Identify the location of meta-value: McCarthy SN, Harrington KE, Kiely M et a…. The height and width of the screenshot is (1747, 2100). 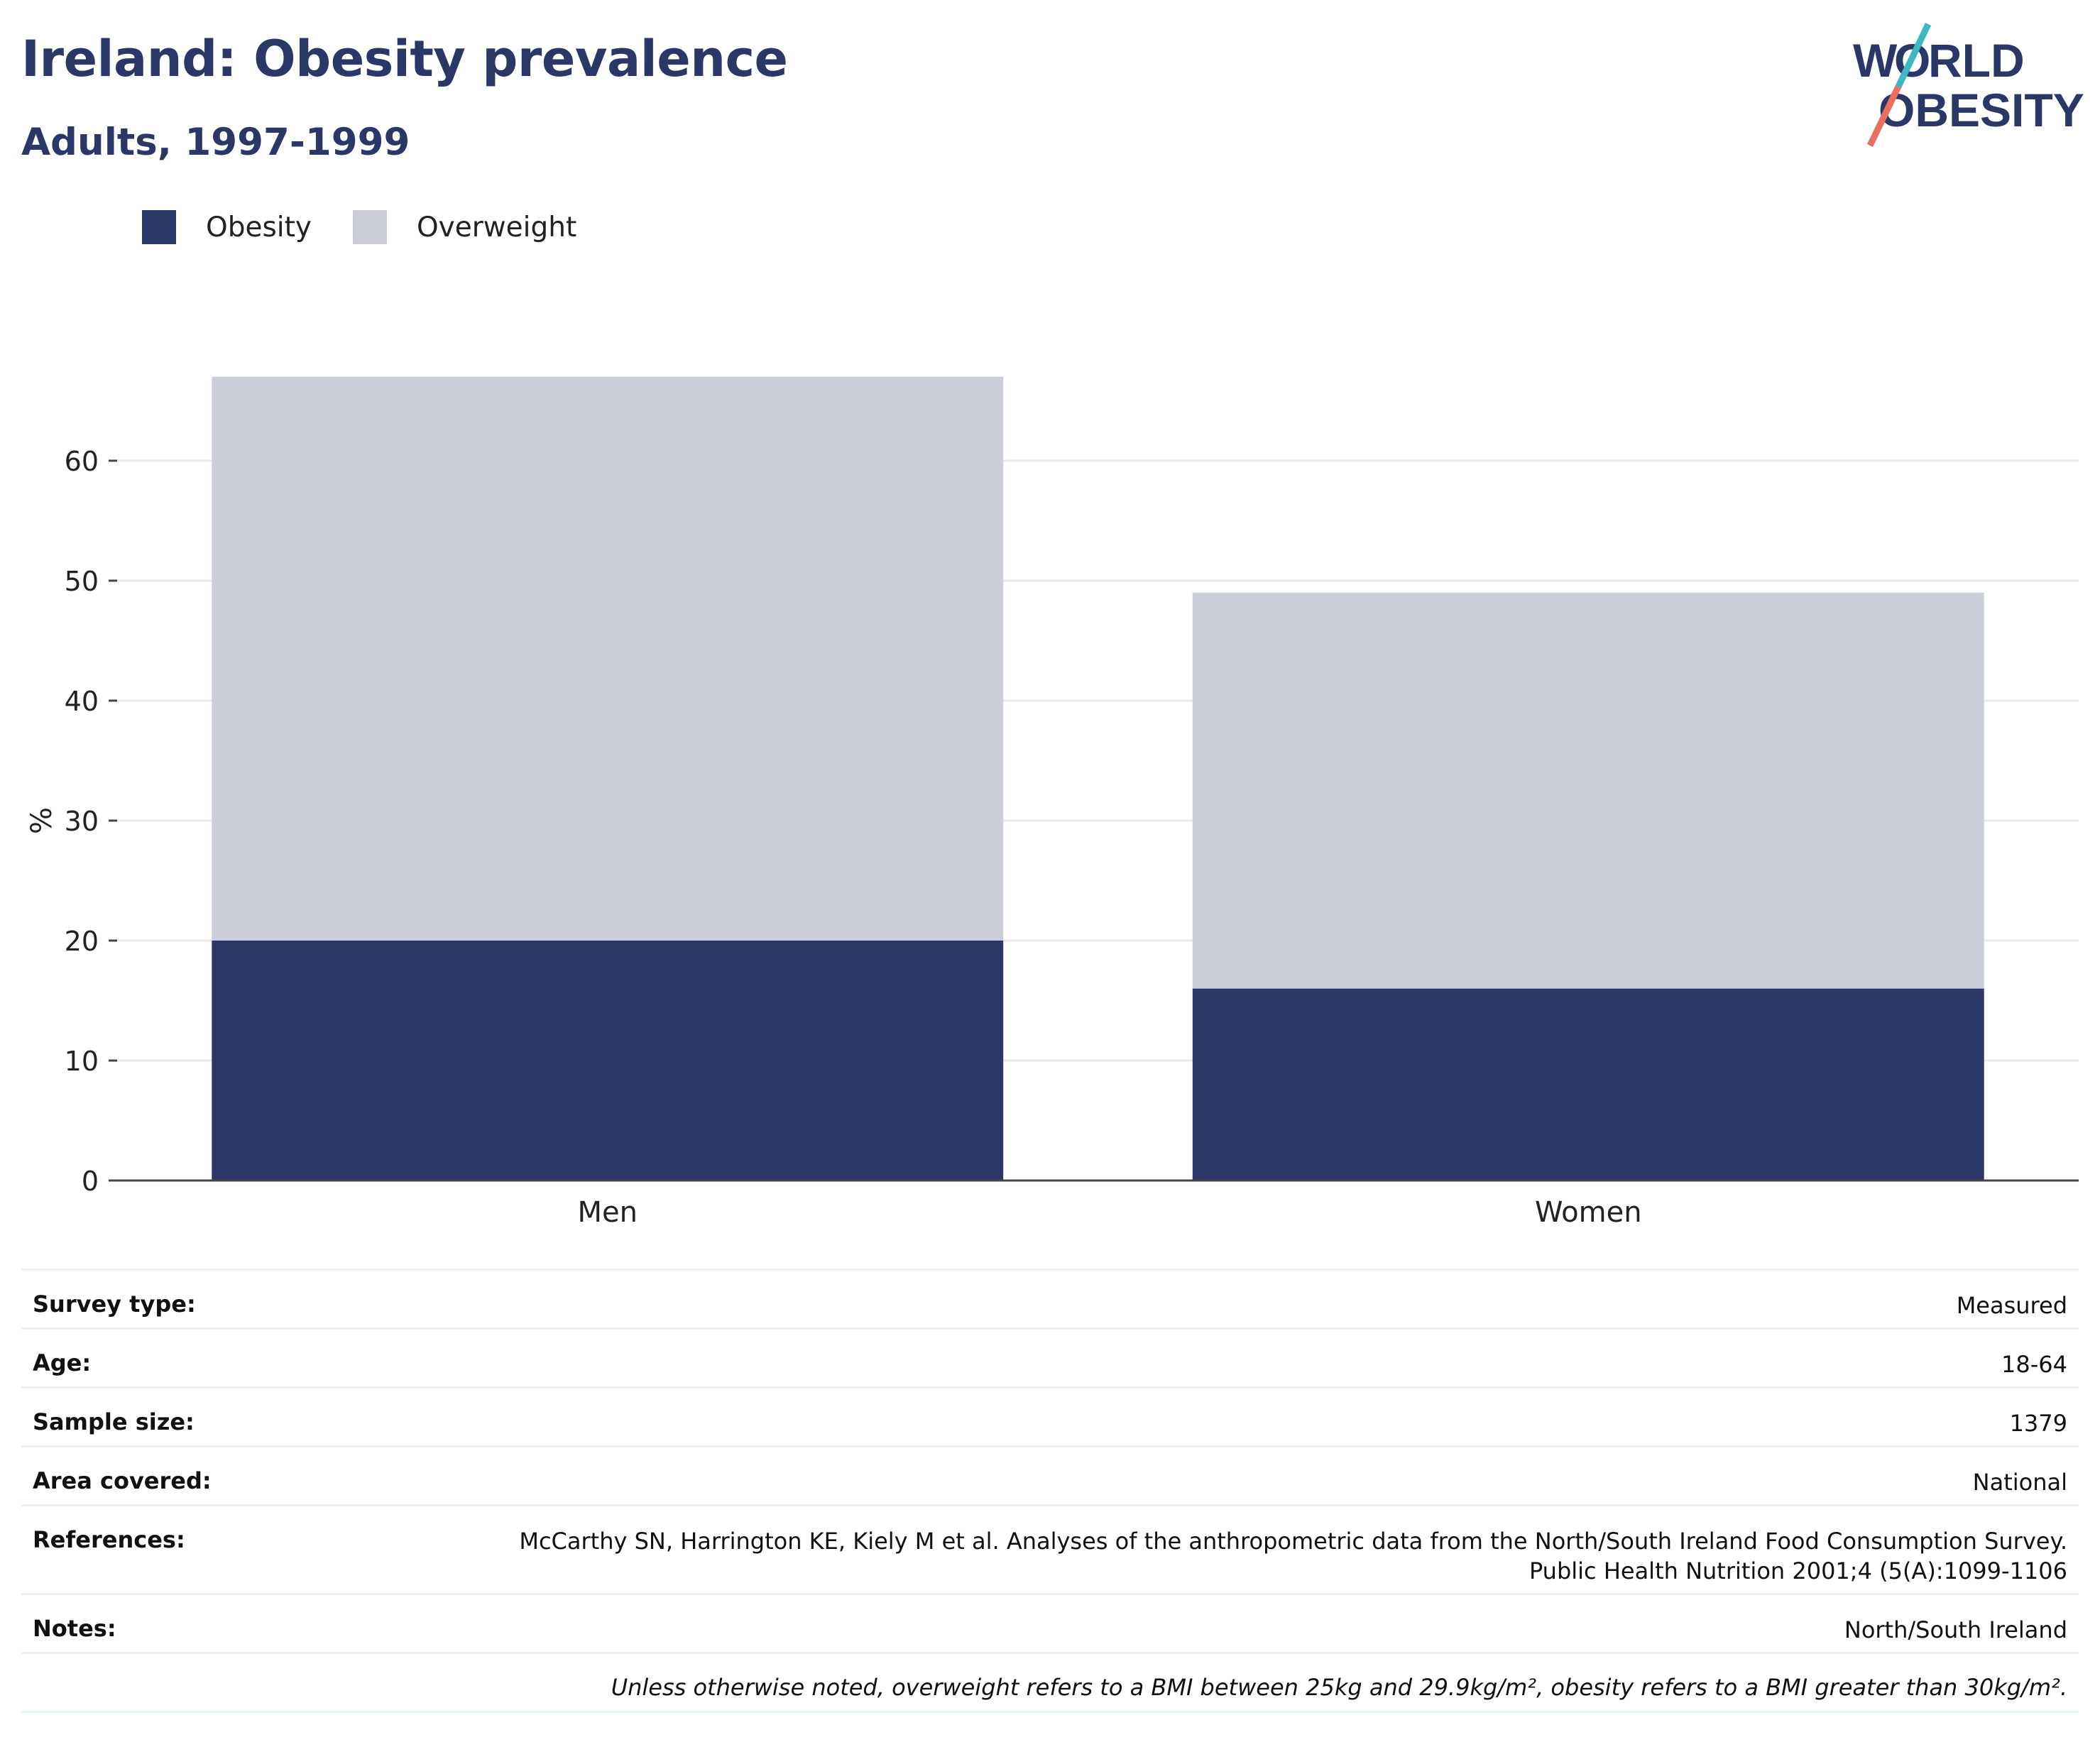
(1293, 1546).